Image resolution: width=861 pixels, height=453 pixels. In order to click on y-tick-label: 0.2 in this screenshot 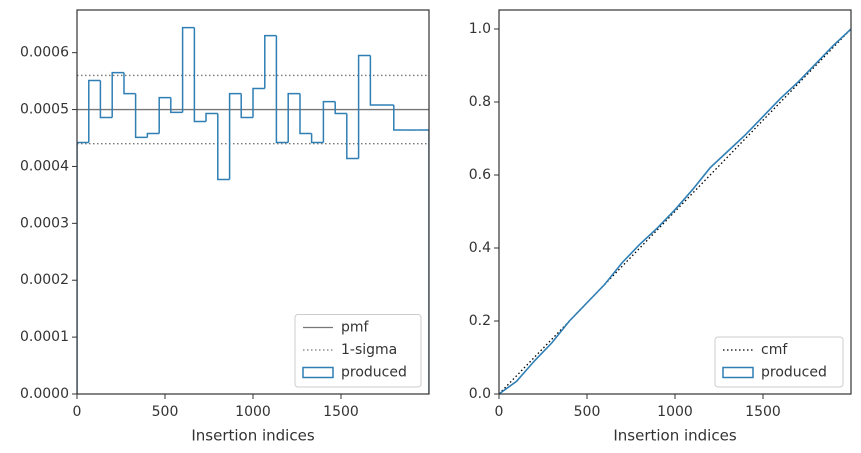, I will do `click(480, 321)`.